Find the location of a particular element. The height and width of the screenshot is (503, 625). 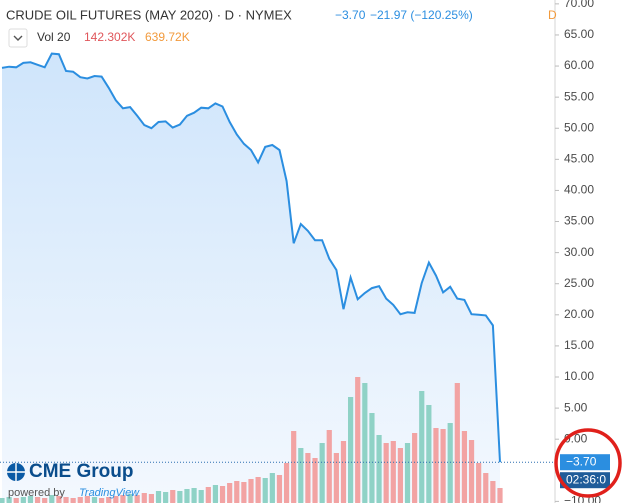

countdown: 02:36:0 is located at coordinates (586, 479).